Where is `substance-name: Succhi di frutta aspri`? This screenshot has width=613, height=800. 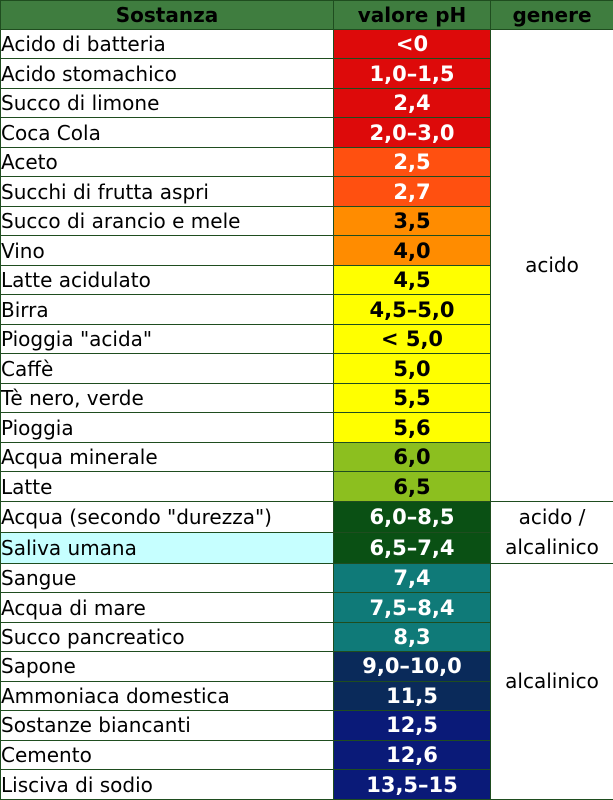 substance-name: Succhi di frutta aspri is located at coordinates (167, 191).